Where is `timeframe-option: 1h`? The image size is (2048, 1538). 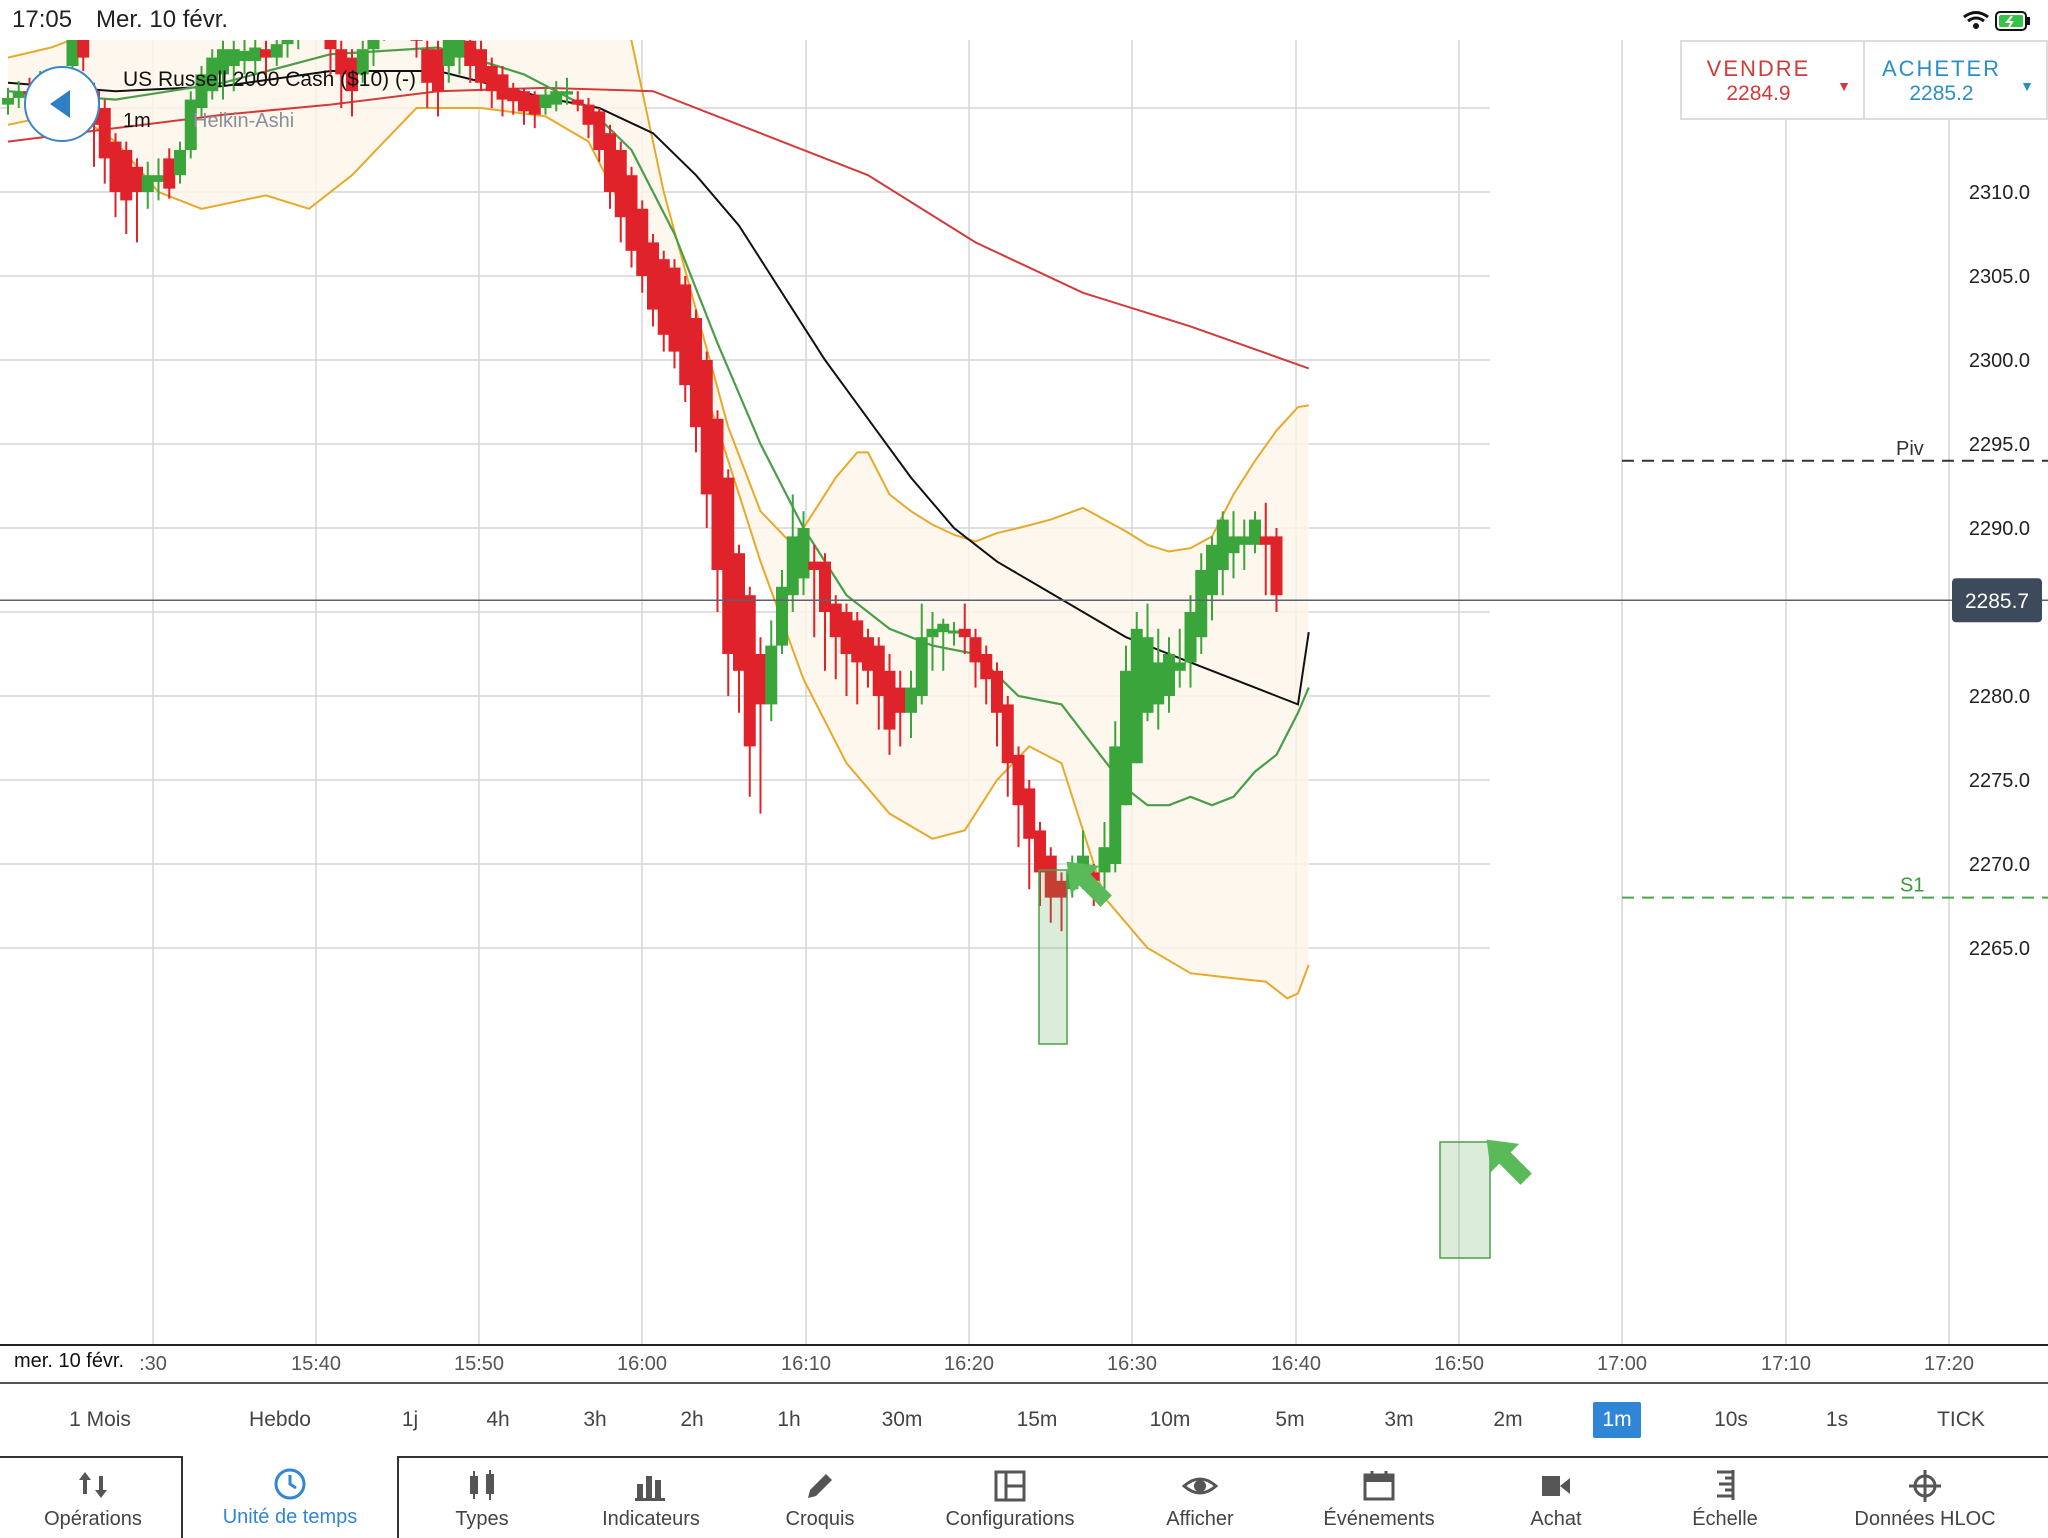
timeframe-option: 1h is located at coordinates (789, 1419).